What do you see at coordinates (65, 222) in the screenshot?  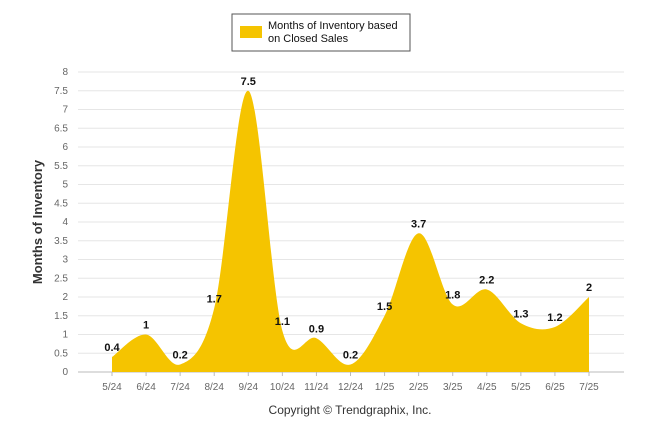 I see `y-tick-label: 4` at bounding box center [65, 222].